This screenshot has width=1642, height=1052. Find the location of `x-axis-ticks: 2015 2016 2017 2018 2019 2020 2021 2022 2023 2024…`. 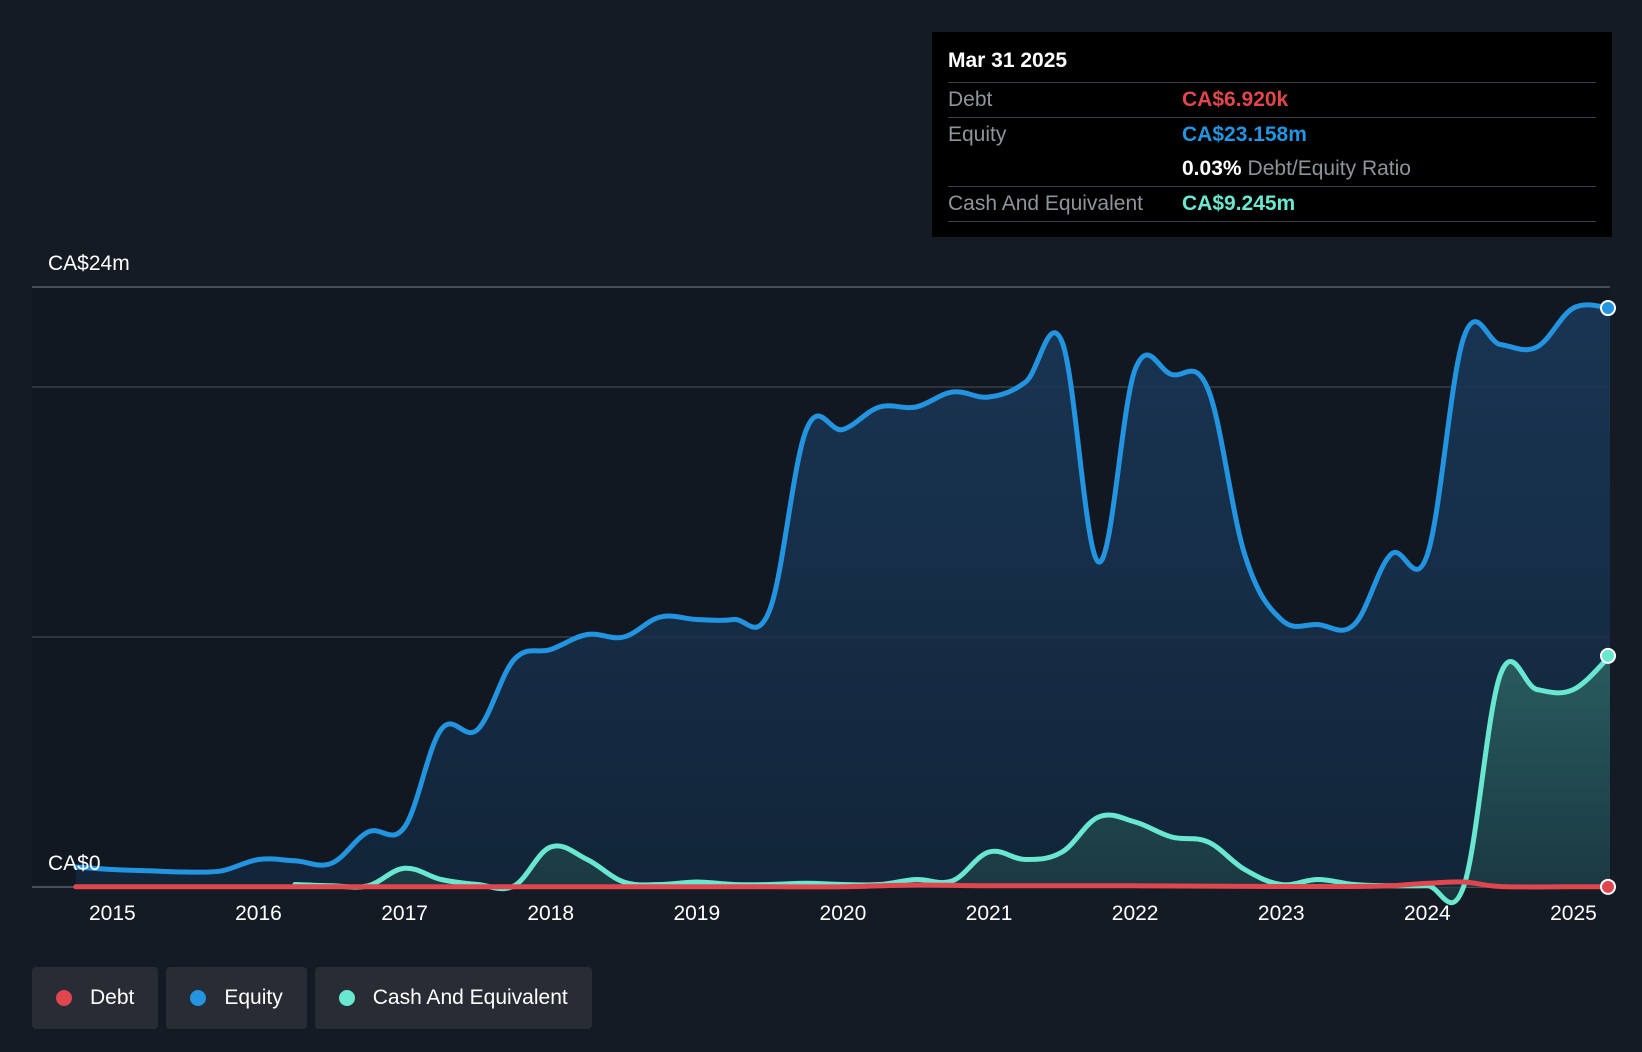

x-axis-ticks: 2015 2016 2017 2018 2019 2020 2021 2022 2023 2024… is located at coordinates (843, 913).